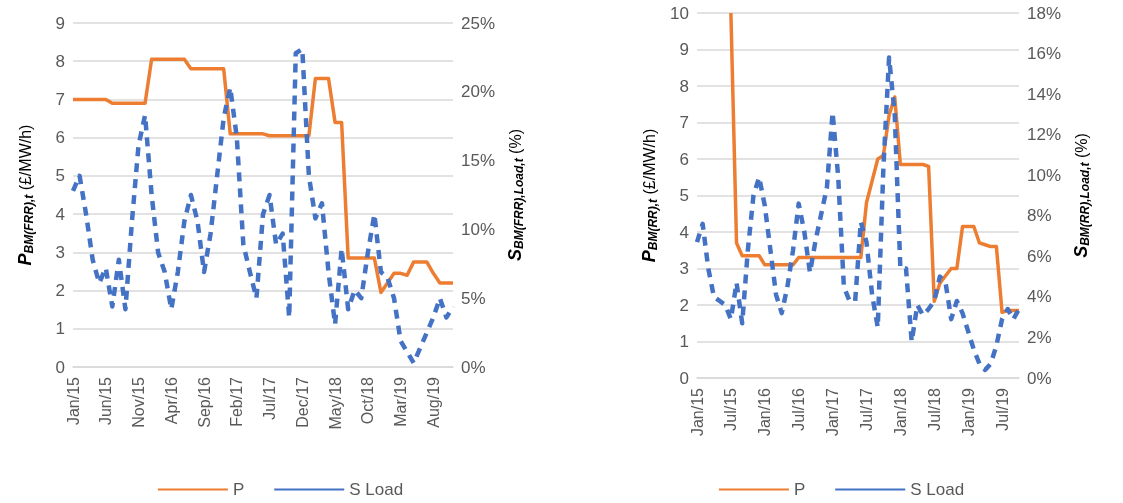 The width and height of the screenshot is (1123, 503). Describe the element at coordinates (106, 401) in the screenshot. I see `x-tick-label: Jun/15` at that location.